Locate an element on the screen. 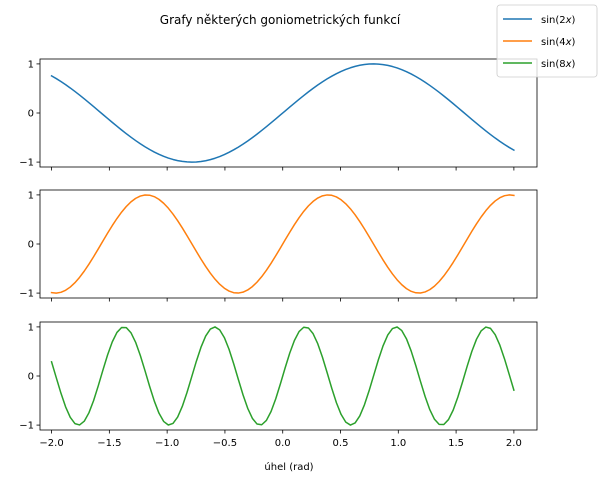 This screenshot has height=487, width=603. x-tick-label: −1.0 is located at coordinates (167, 443).